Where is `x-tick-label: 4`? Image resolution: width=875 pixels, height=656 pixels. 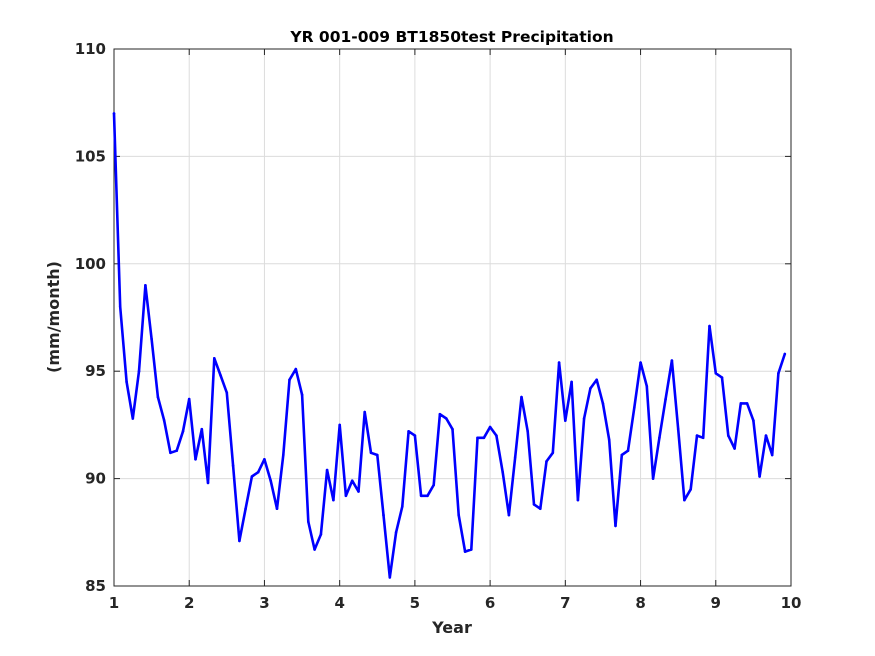 x-tick-label: 4 is located at coordinates (339, 603).